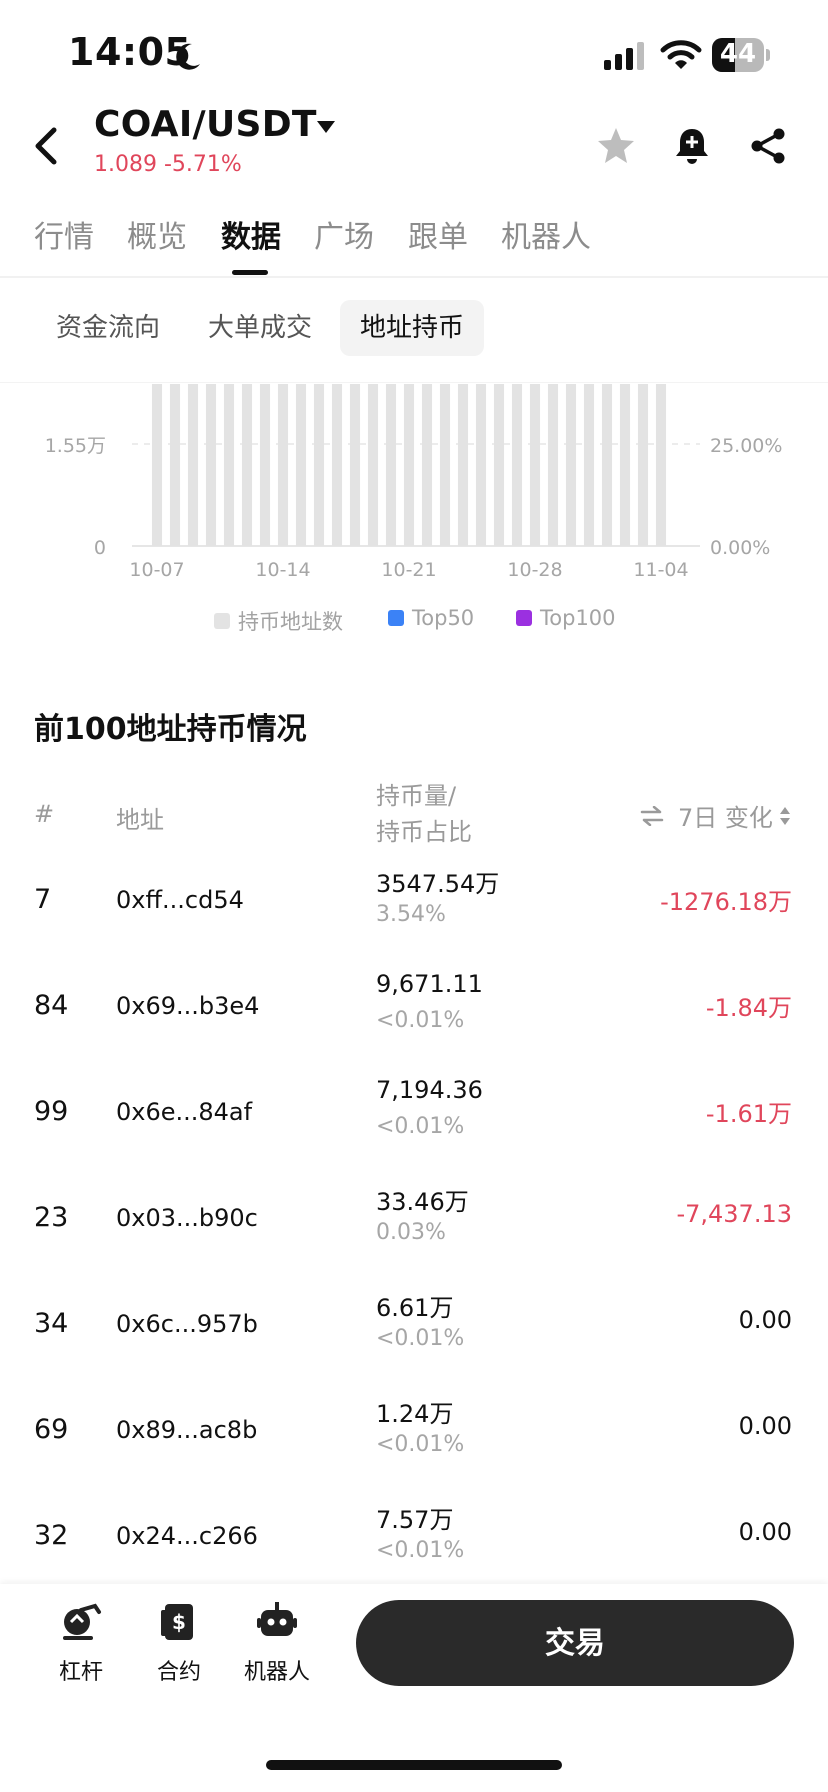 The width and height of the screenshot is (828, 1792). I want to click on row-amount: 6.61万, so click(415, 1308).